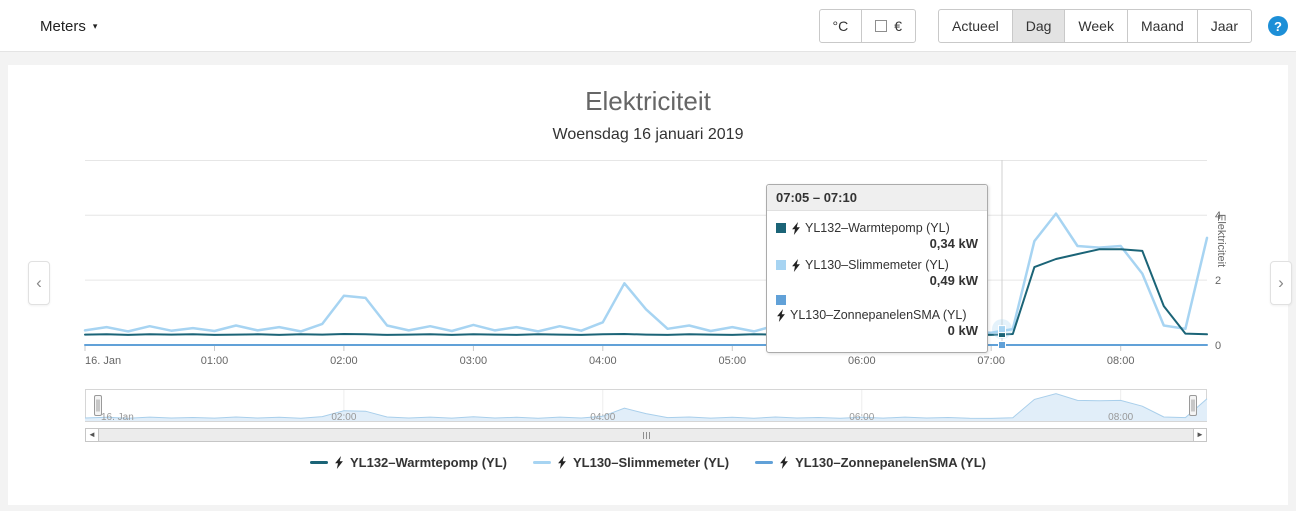  I want to click on x-tick-label: 08:00, so click(1121, 361).